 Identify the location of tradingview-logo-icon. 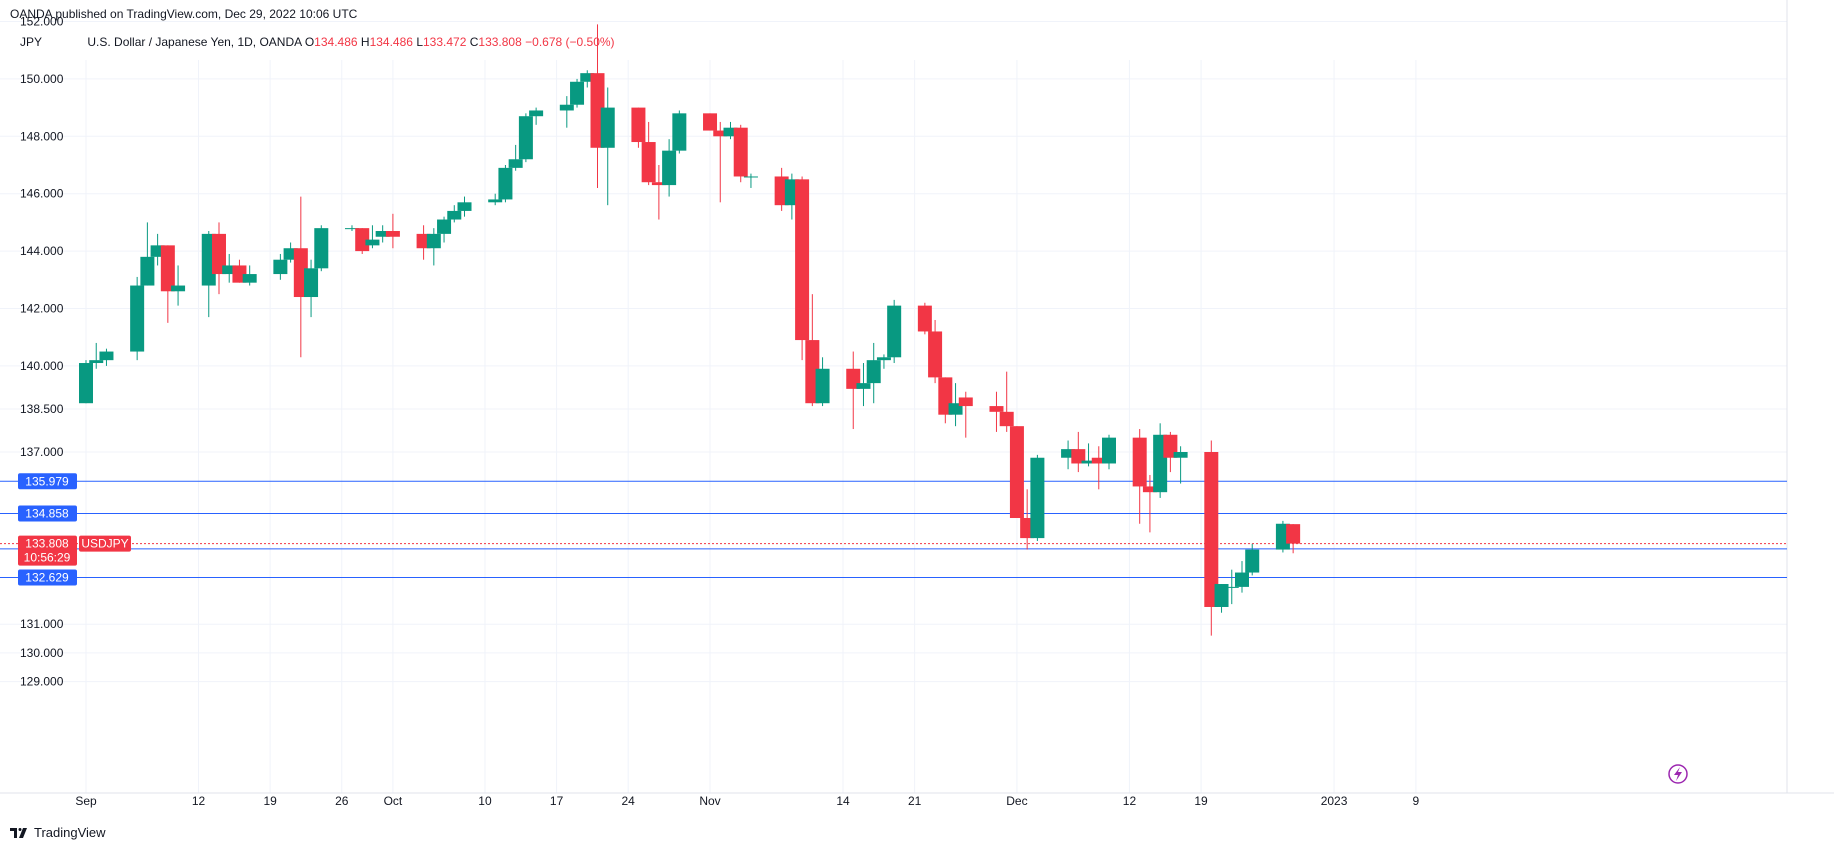
(18, 832).